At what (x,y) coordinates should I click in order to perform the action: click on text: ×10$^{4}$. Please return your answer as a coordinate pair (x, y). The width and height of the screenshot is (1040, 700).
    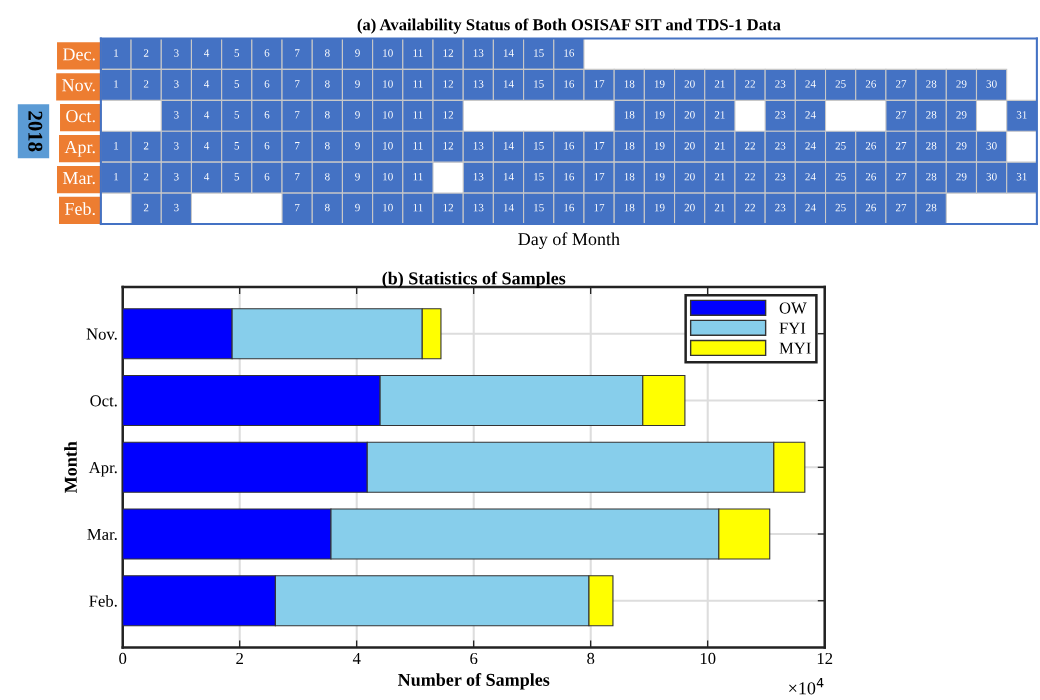
    Looking at the image, I should click on (806, 686).